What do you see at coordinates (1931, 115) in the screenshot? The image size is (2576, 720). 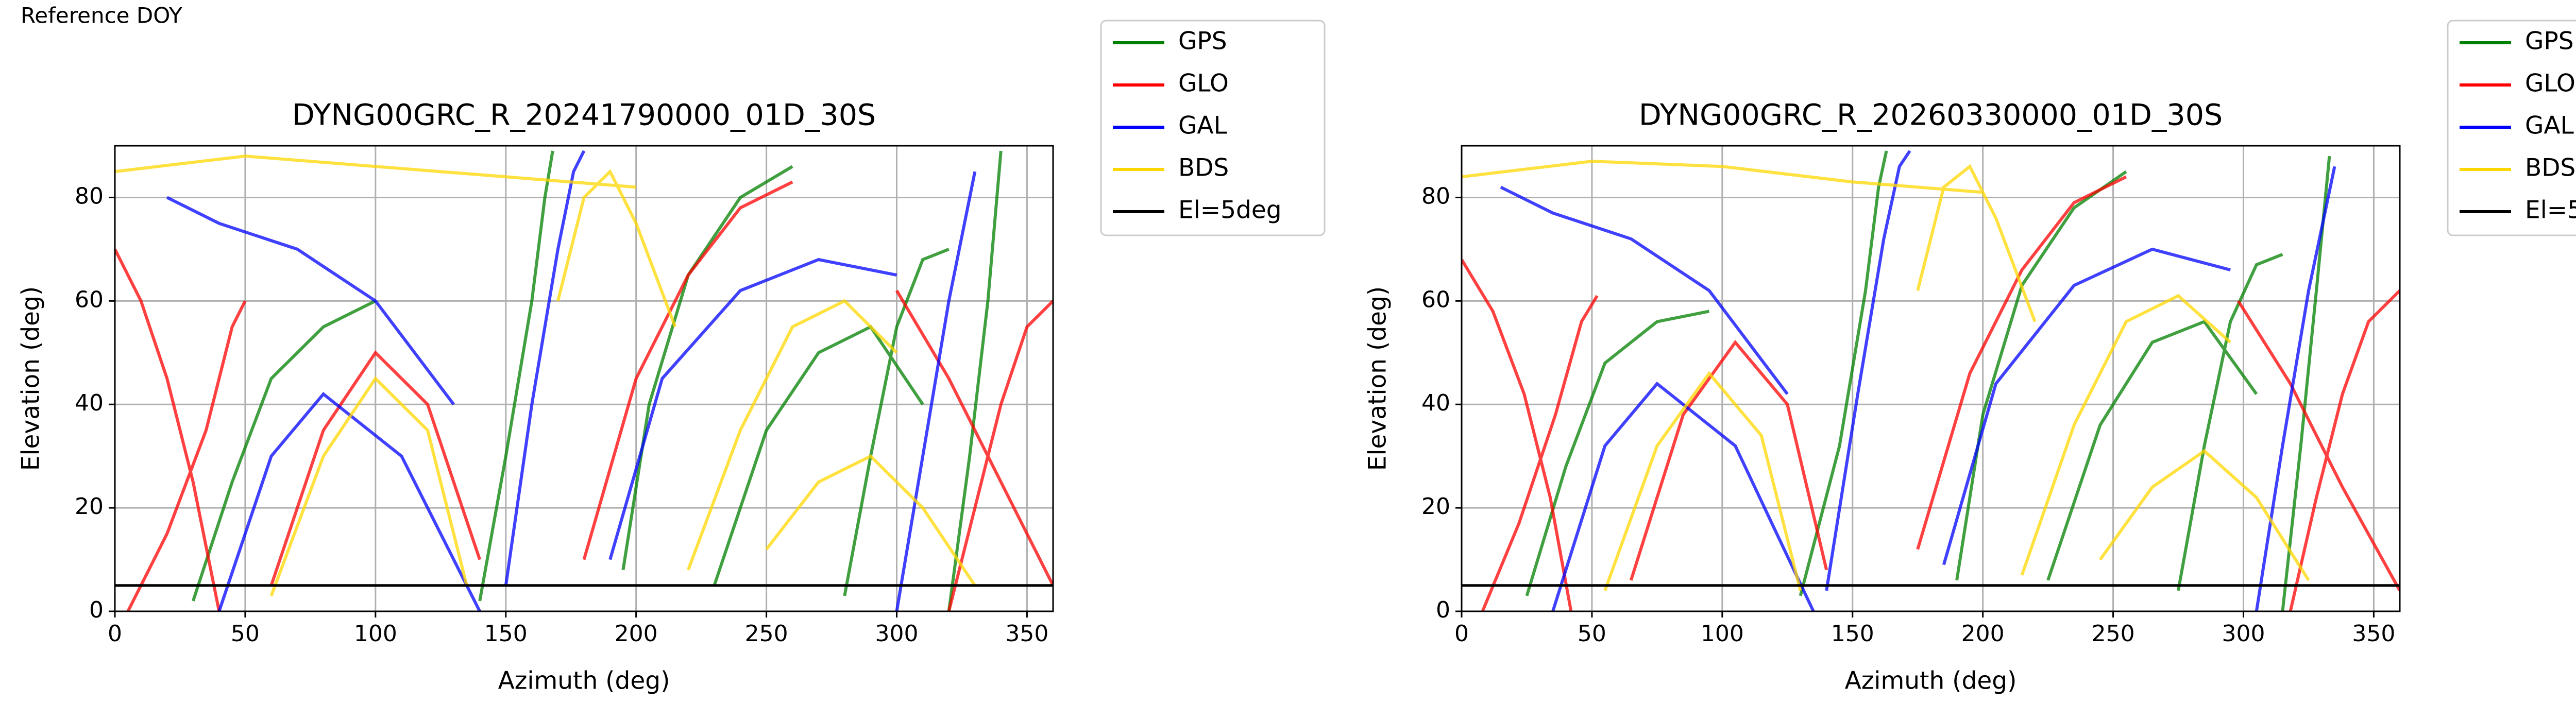 I see `chart-title: DYNG00GRC_R_20260330000_01D_30S` at bounding box center [1931, 115].